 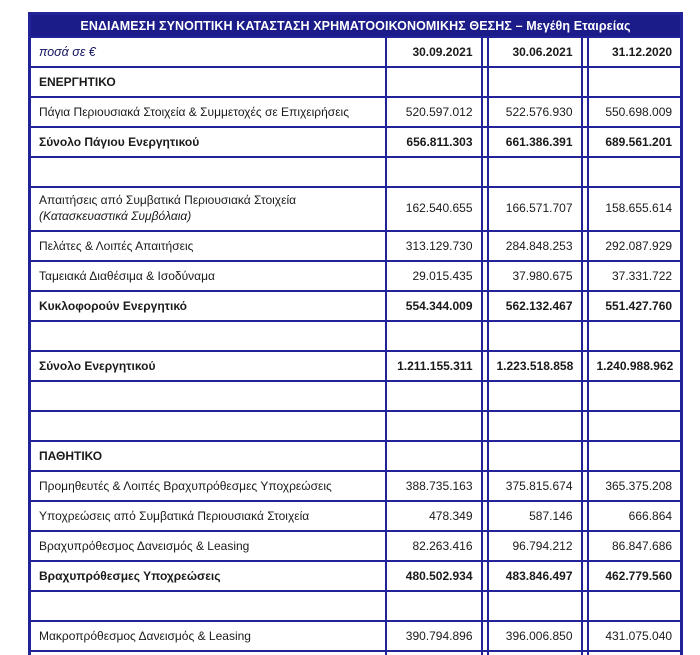 What do you see at coordinates (634, 209) in the screenshot?
I see `row-value: 158.655.614` at bounding box center [634, 209].